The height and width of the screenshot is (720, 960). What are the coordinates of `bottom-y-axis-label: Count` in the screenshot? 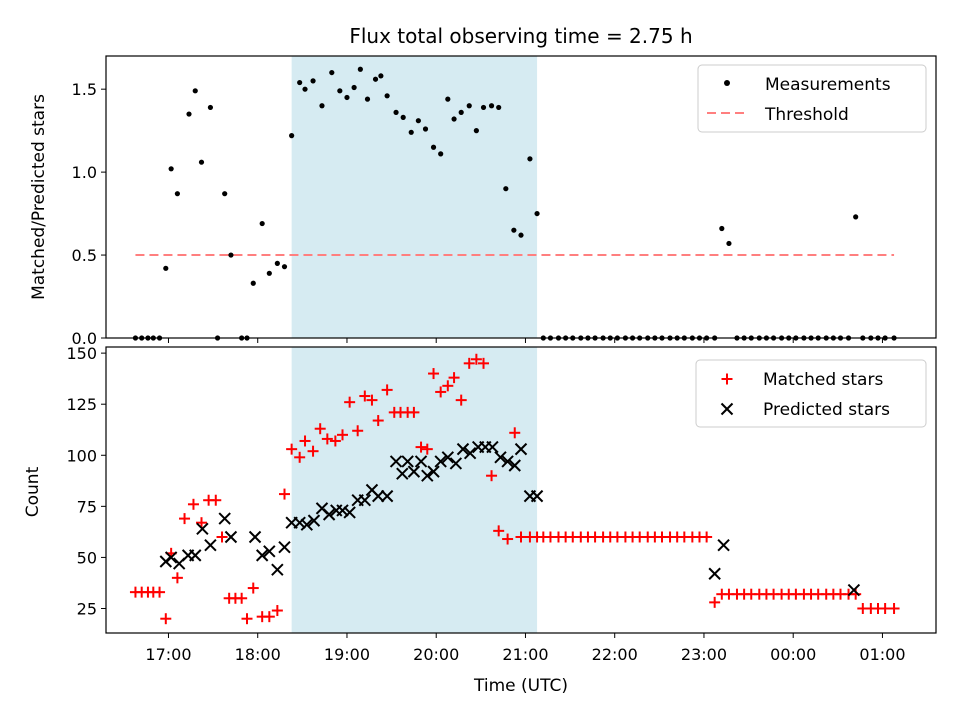 It's located at (33, 491).